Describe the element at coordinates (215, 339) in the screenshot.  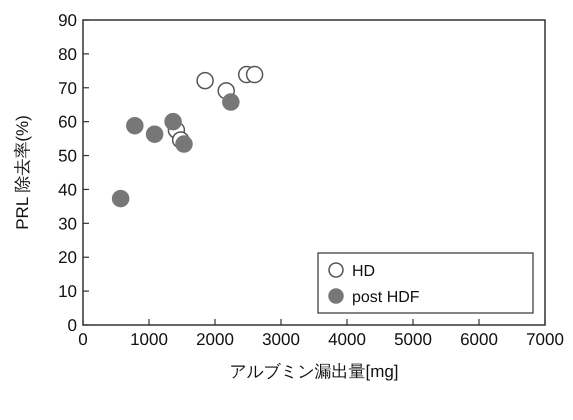
I see `x-tick-label: 2000` at that location.